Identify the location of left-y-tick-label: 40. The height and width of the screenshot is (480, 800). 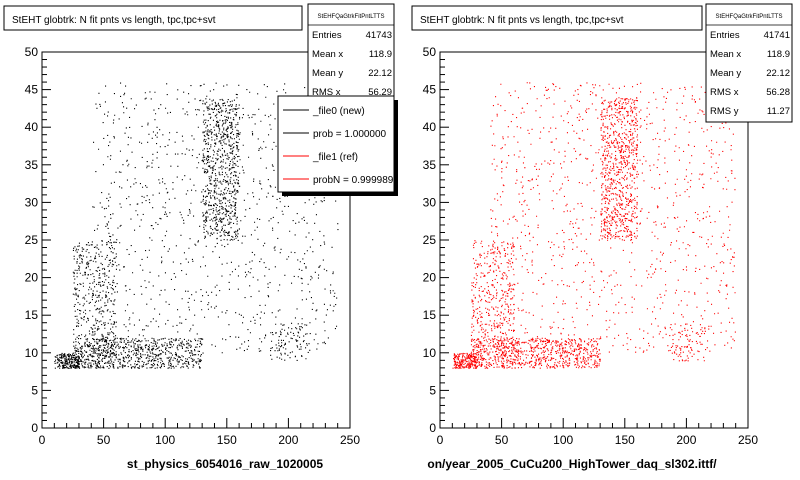
(32, 127).